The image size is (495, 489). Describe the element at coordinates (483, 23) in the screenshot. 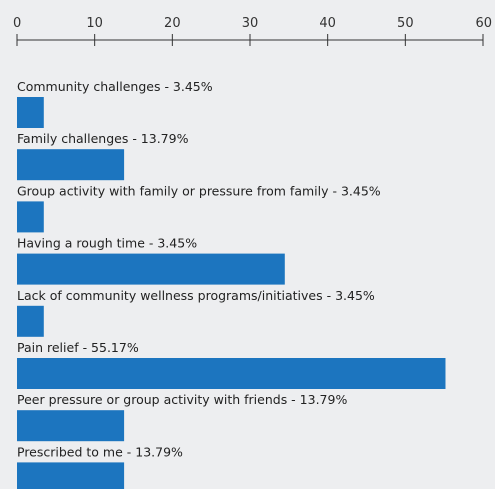

I see `x-tick-label: 60` at that location.